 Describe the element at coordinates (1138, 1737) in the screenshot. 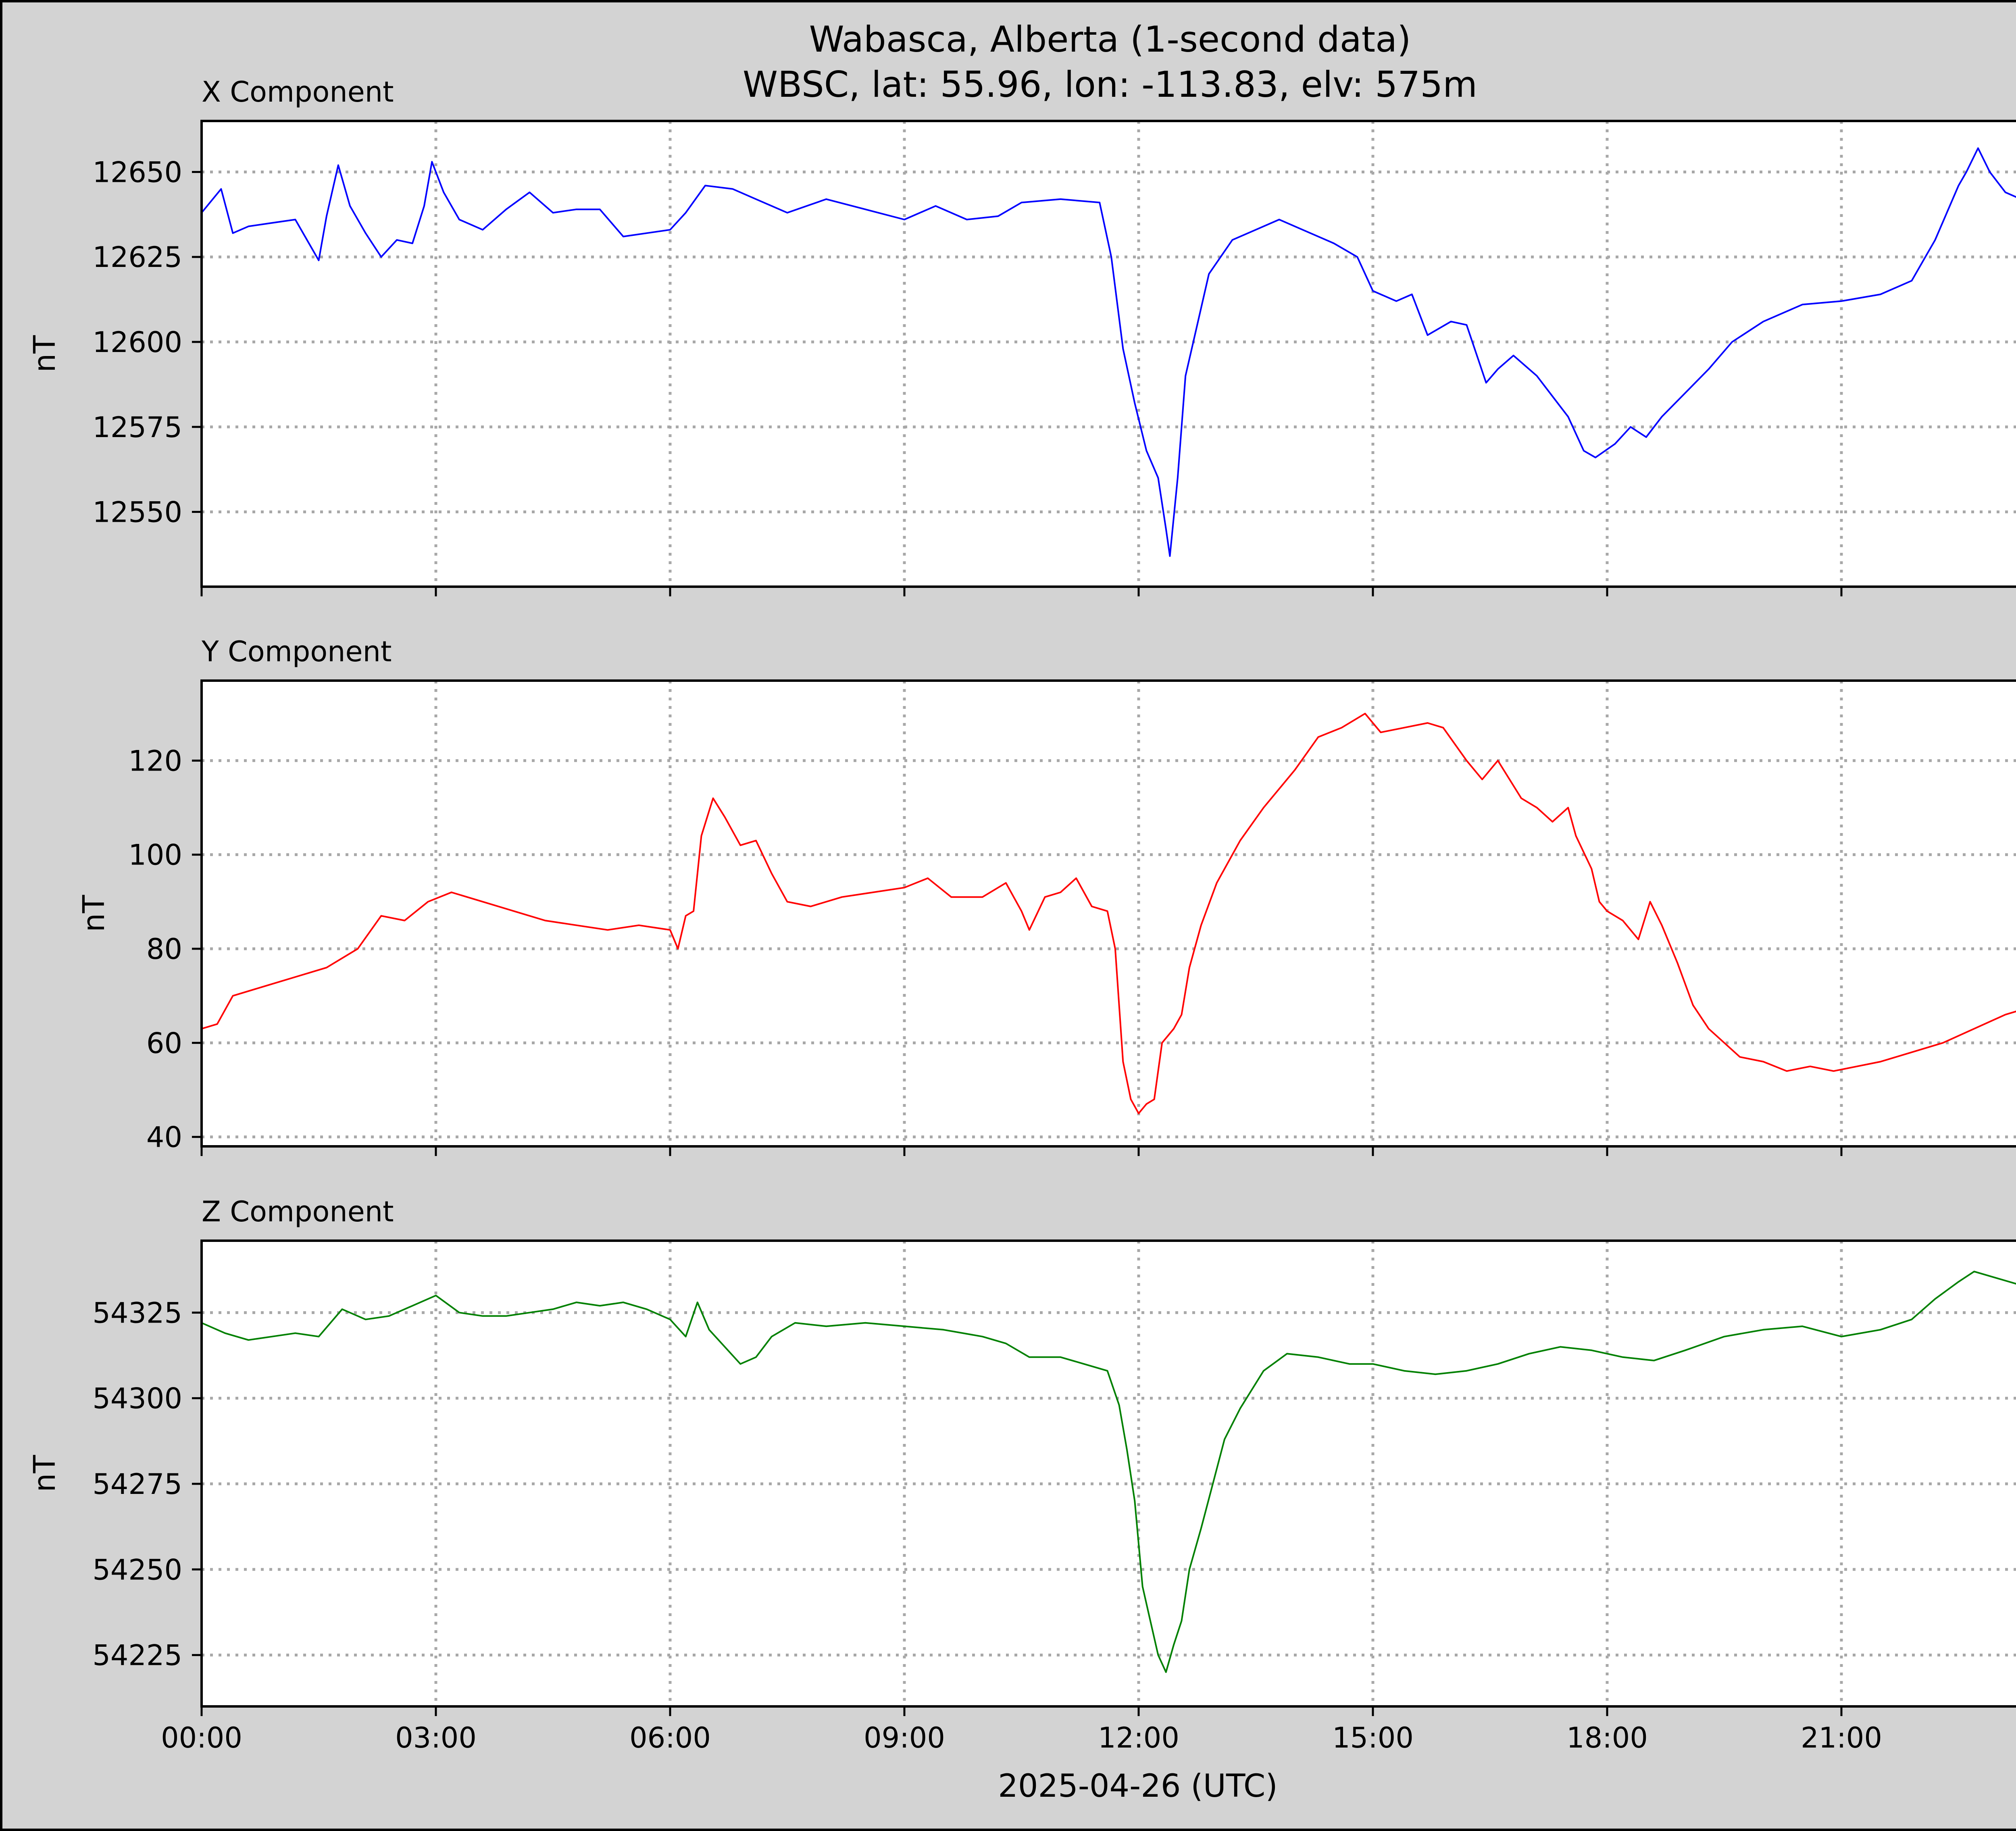

I see `x-tick-label-4: 12:00` at that location.